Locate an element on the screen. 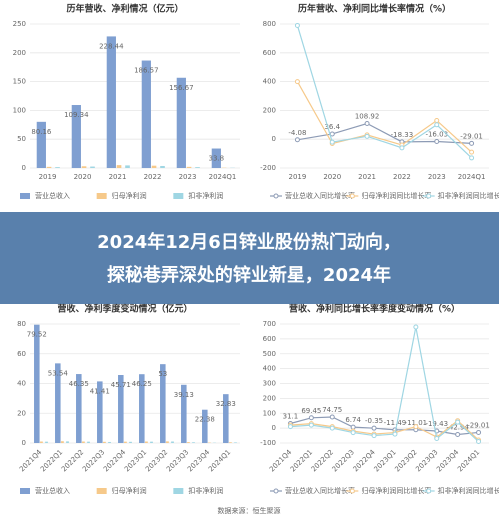 This screenshot has width=499, height=523. data-label: 6.74 is located at coordinates (353, 420).